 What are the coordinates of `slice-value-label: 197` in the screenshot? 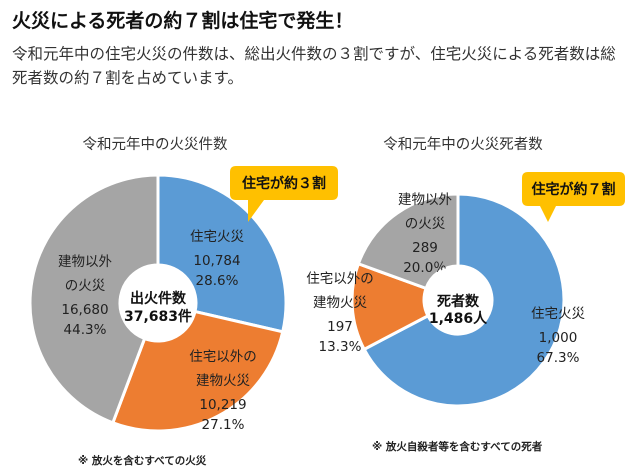 It's located at (340, 327).